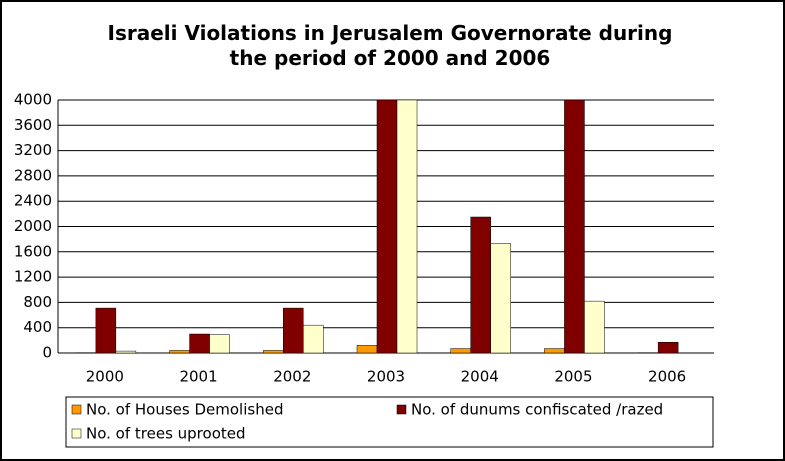 Image resolution: width=785 pixels, height=461 pixels. Describe the element at coordinates (33, 277) in the screenshot. I see `y-tick-label: 1200` at that location.